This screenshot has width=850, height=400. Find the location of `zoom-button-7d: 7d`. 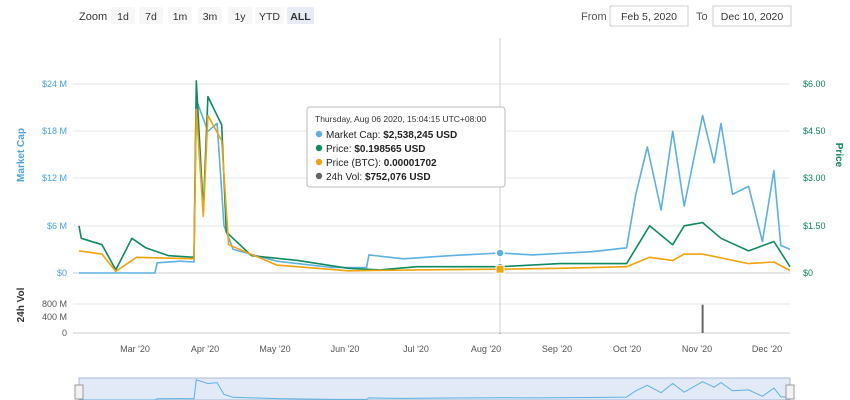

zoom-button-7d: 7d is located at coordinates (151, 15).